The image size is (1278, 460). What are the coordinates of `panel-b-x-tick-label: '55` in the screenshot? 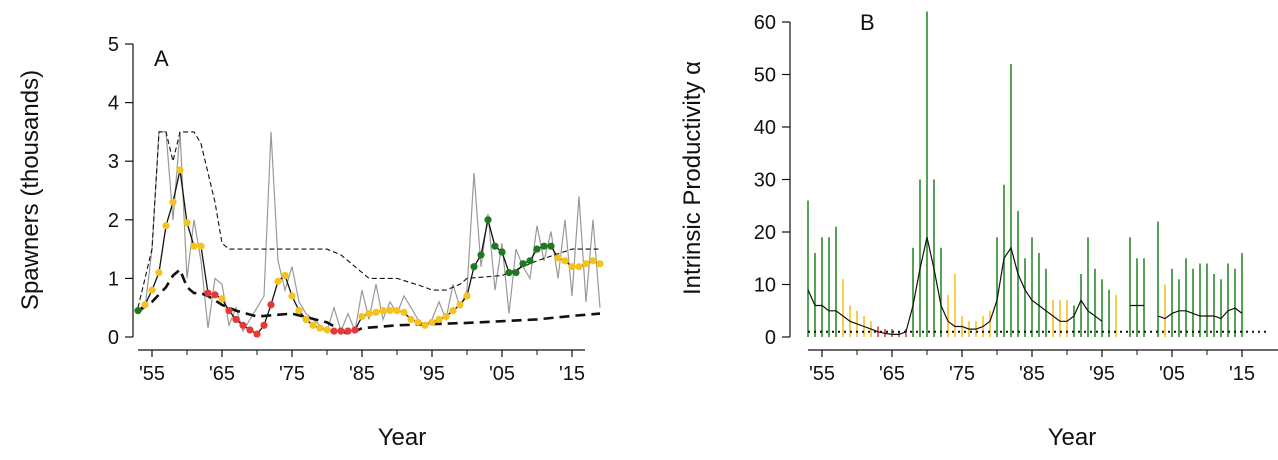 It's located at (822, 374).